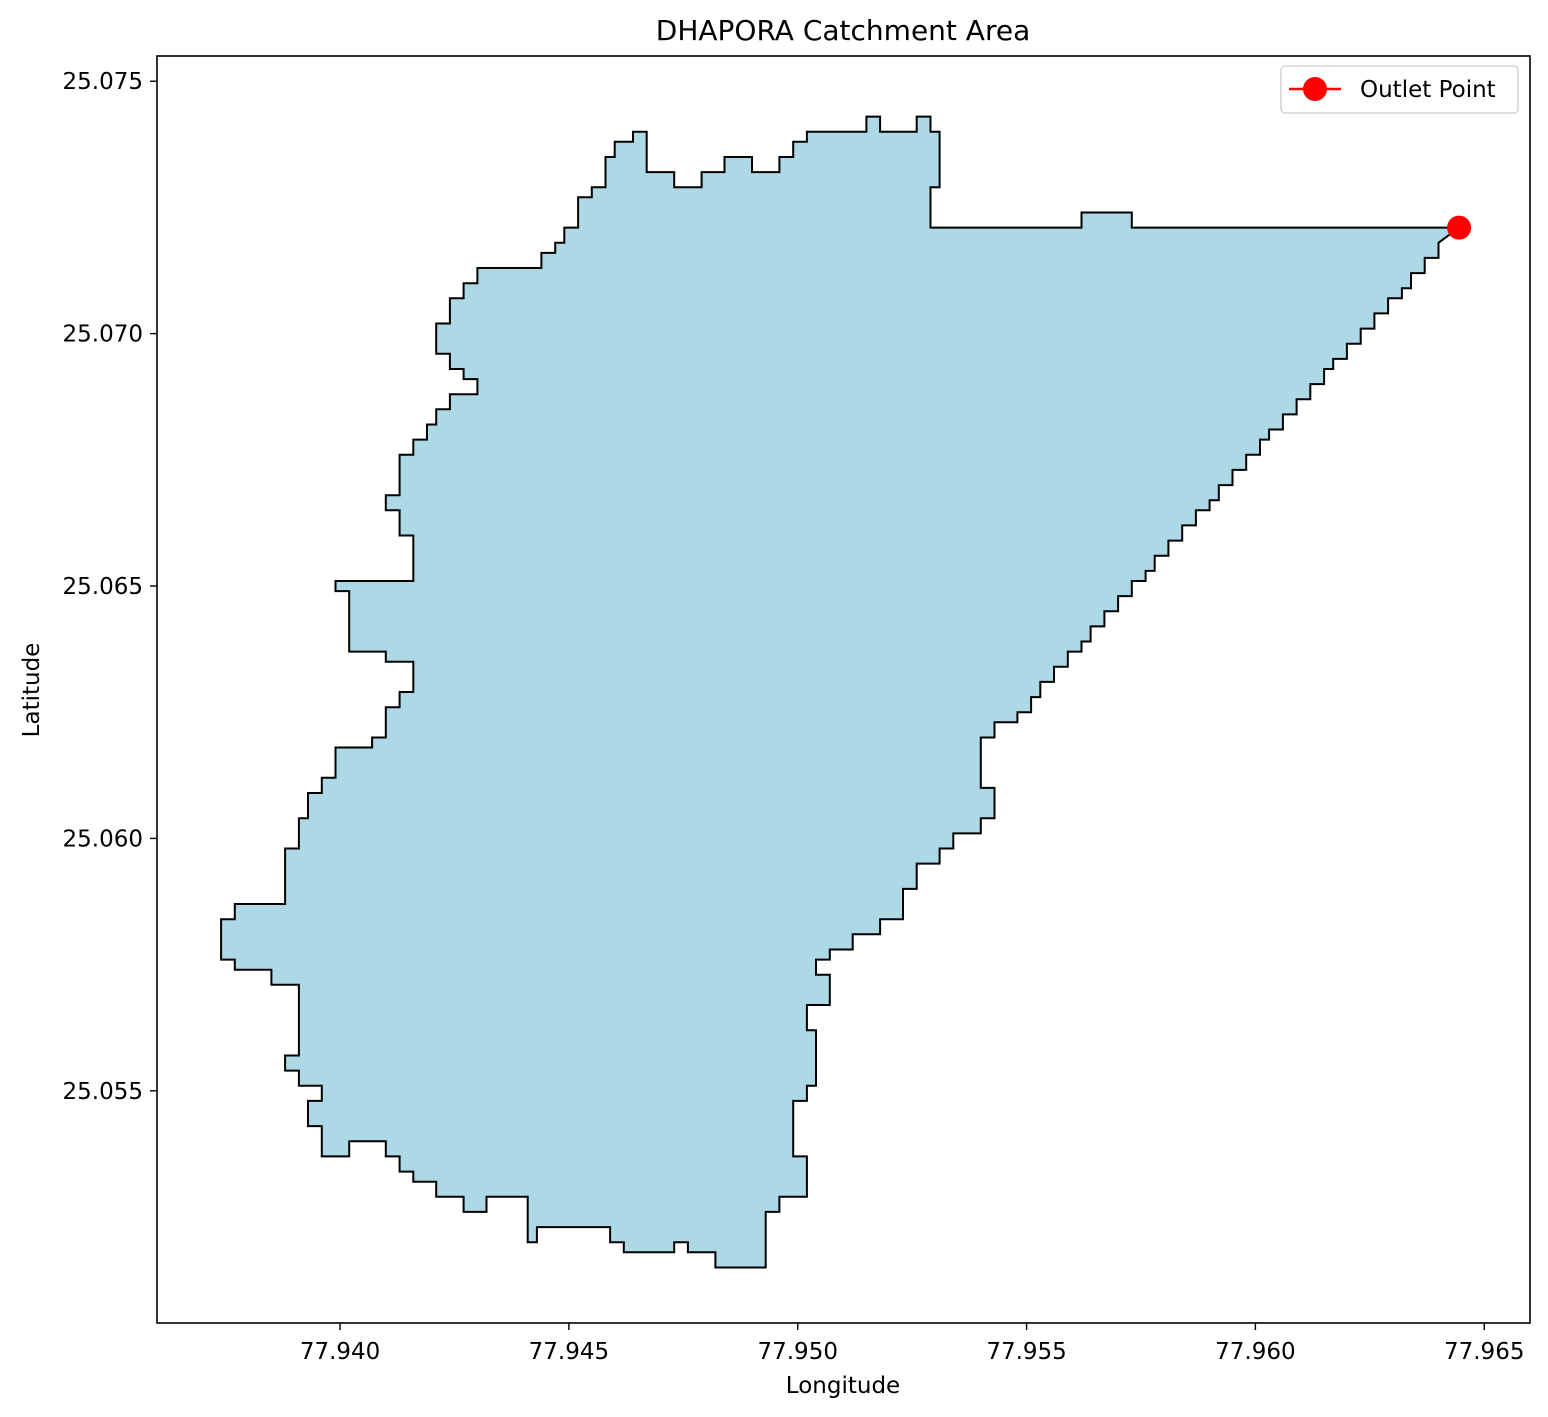 This screenshot has width=1548, height=1417. I want to click on x-tick-label: 77.940, so click(340, 1352).